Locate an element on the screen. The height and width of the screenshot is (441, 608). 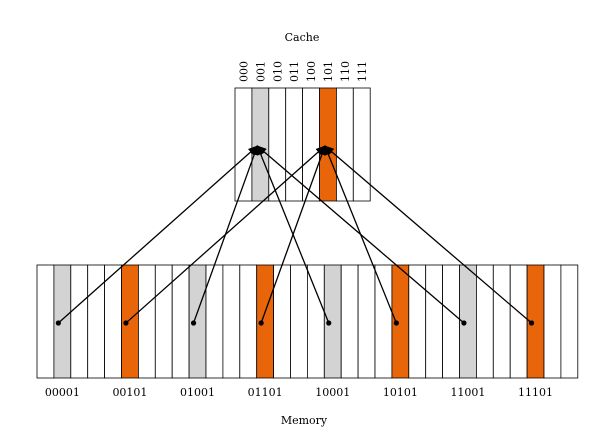
memory-address-label: 00101 is located at coordinates (129, 392).